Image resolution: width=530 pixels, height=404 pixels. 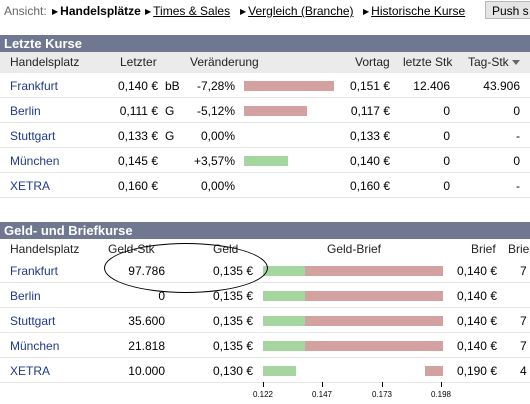 I want to click on last-price: 0,133 €, so click(x=137, y=136).